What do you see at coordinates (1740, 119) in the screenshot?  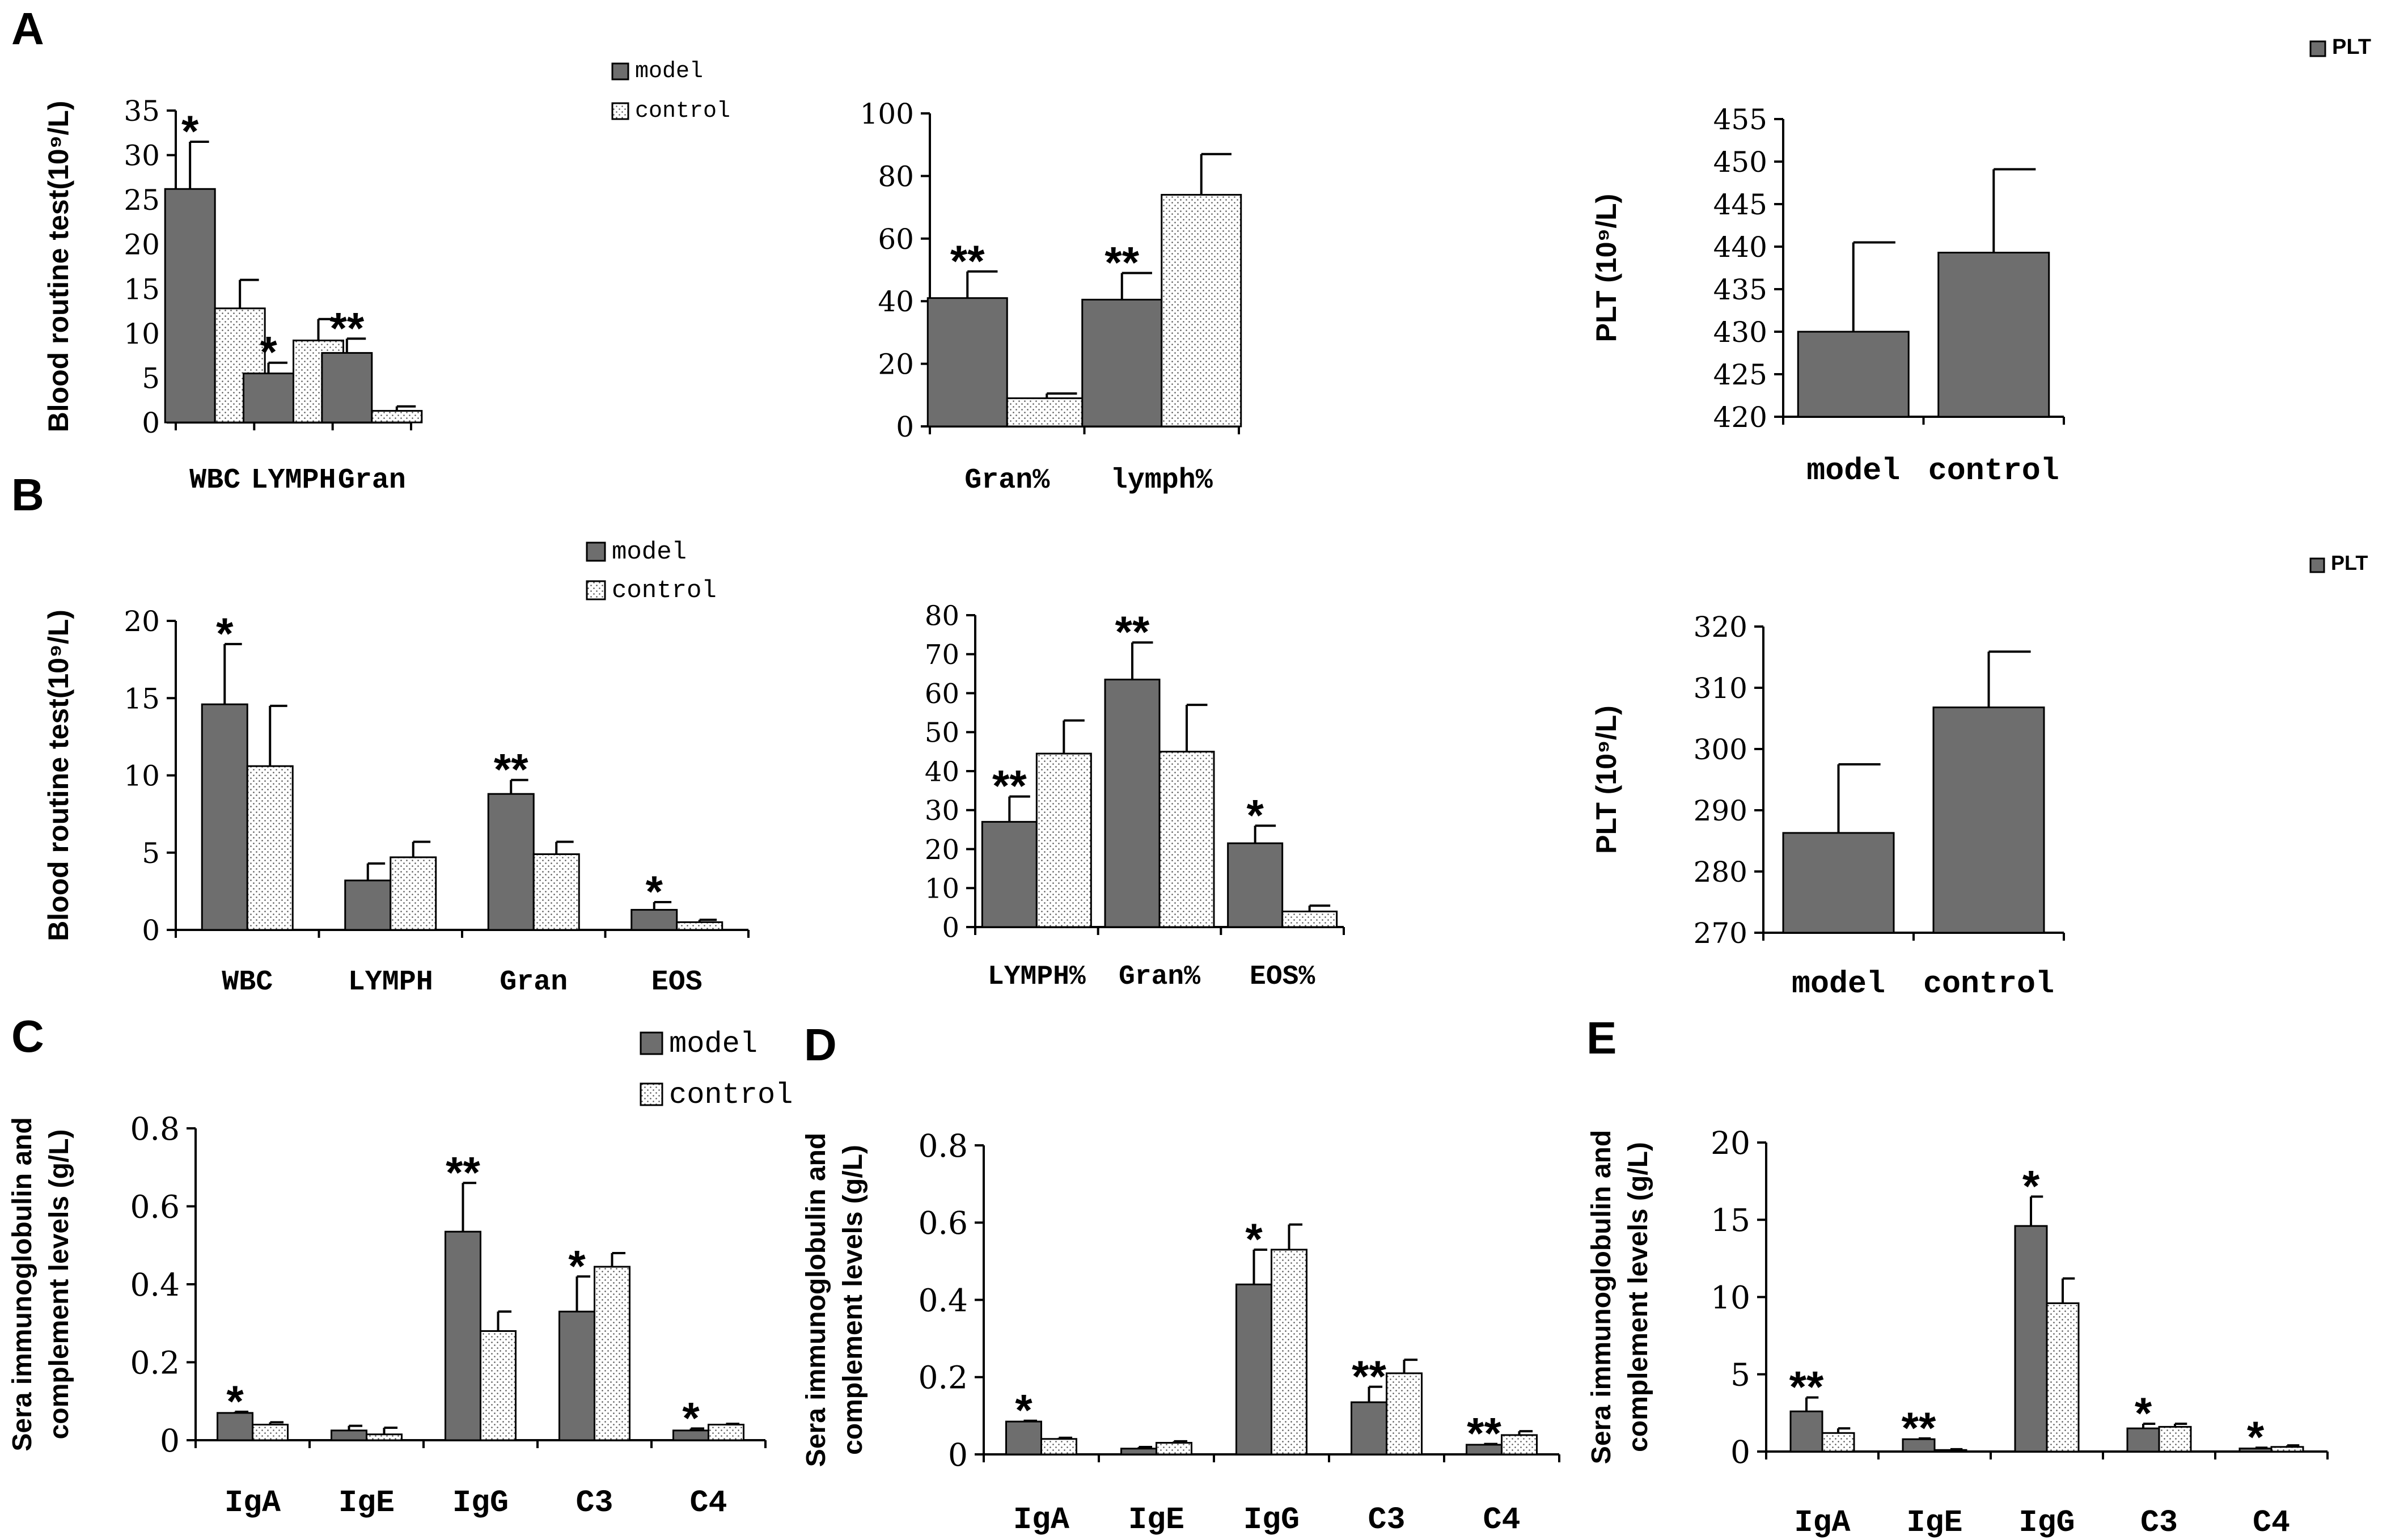 I see `y-tick-label: 455` at bounding box center [1740, 119].